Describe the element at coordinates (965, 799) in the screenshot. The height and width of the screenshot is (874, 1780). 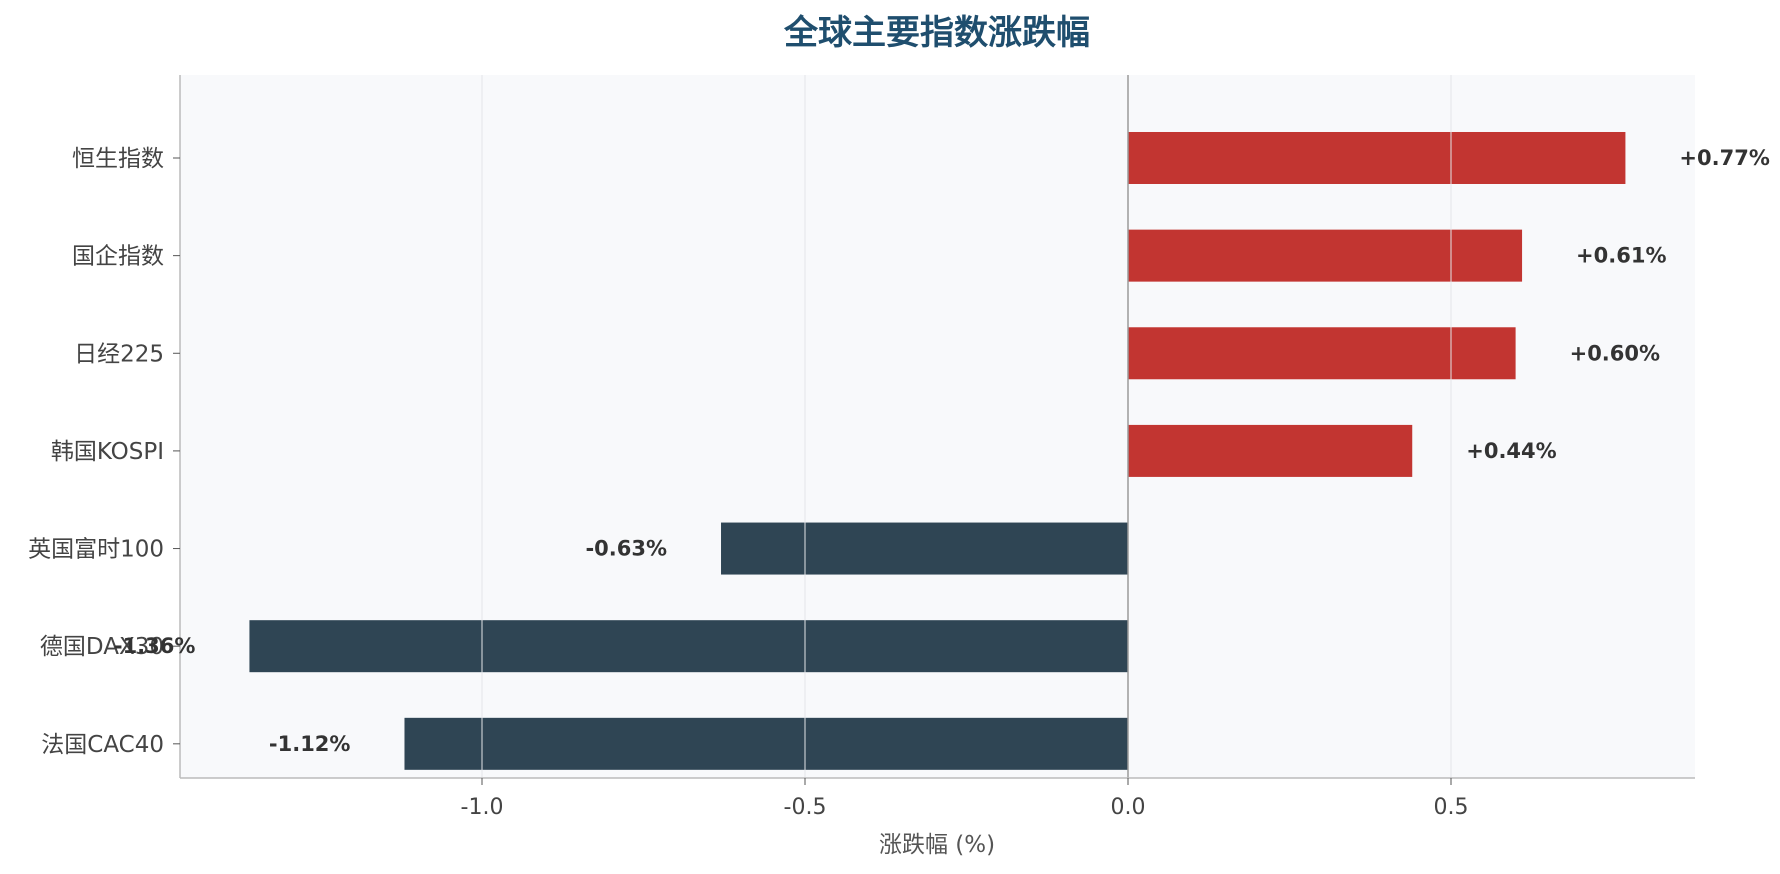
I see `x-axis-ticks: -1.0 -0.5 0.0 0.5` at that location.